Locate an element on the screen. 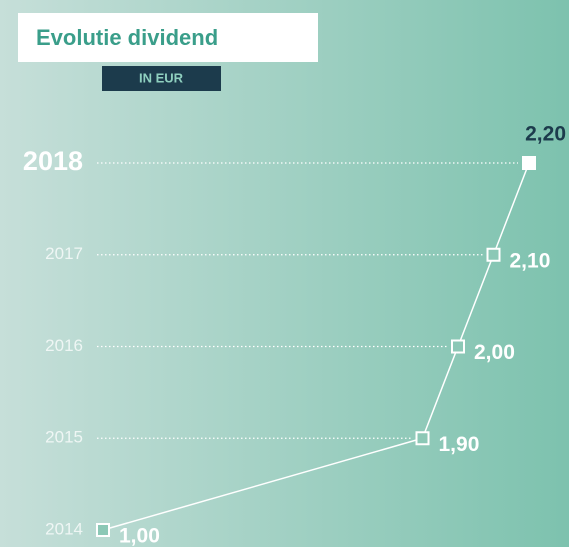  value-label: 2,00 is located at coordinates (494, 352).